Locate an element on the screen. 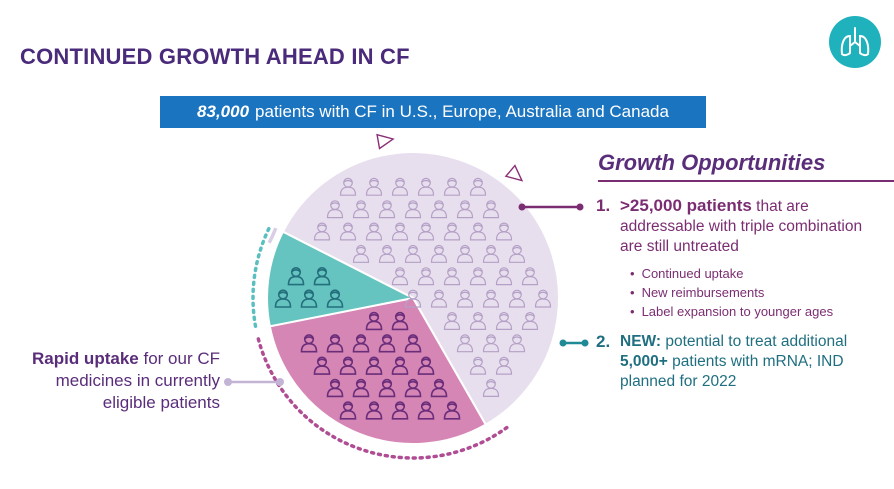  lungs-icon is located at coordinates (855, 42).